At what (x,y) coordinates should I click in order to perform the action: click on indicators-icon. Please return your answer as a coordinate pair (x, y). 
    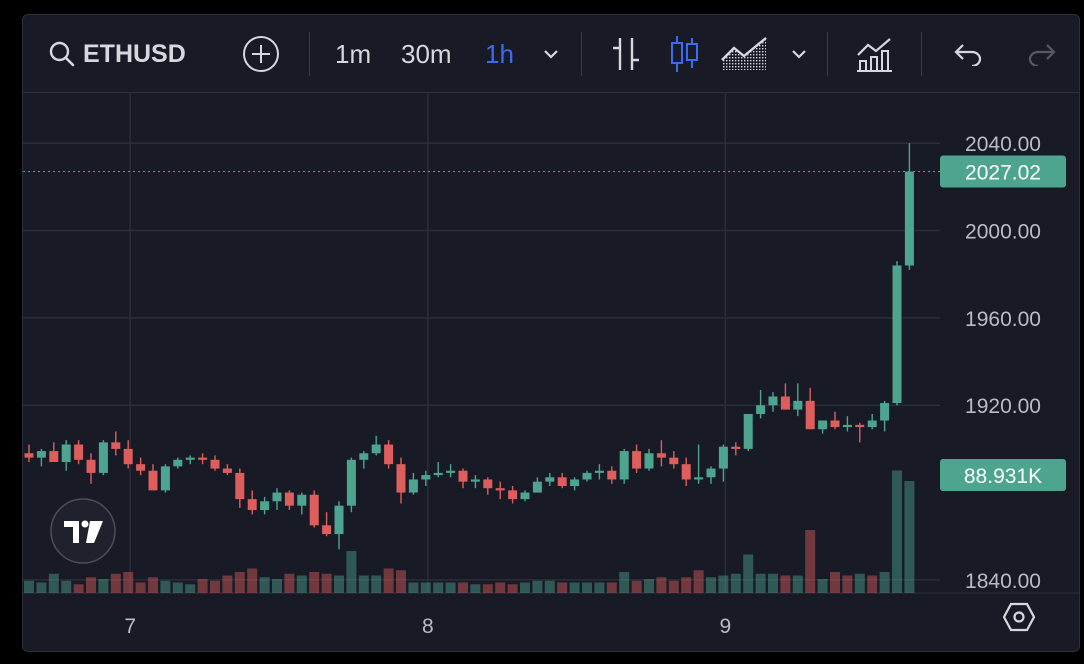
    Looking at the image, I should click on (875, 54).